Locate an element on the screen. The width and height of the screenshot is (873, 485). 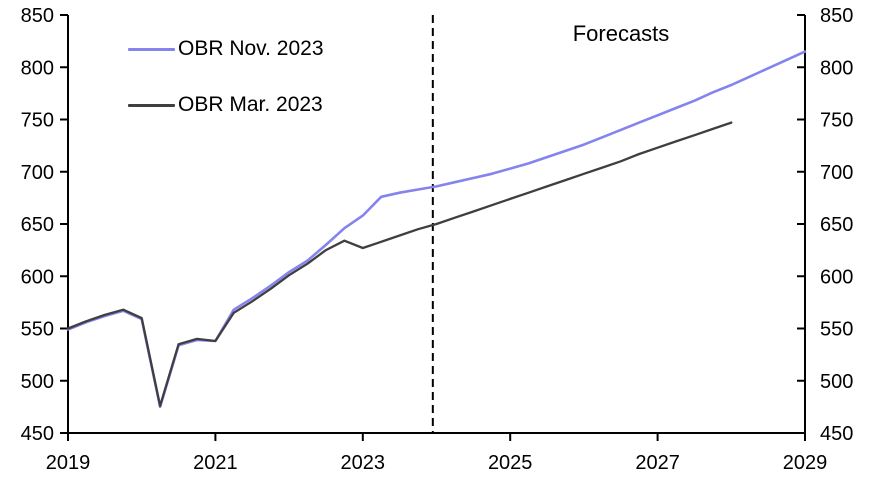
x-tick-label: 2027 is located at coordinates (657, 463).